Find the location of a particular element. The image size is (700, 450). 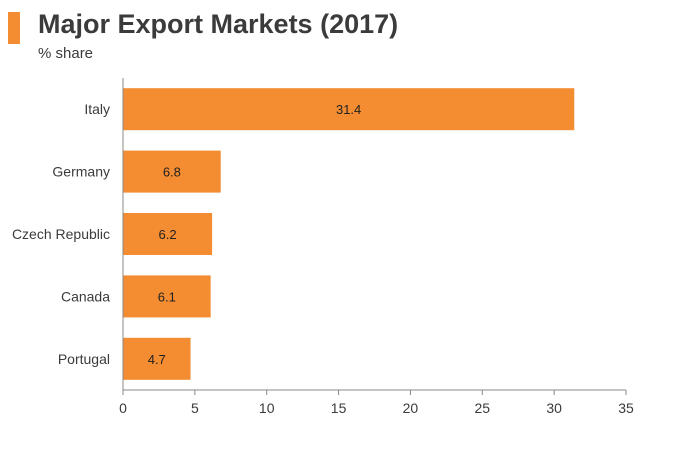

category-label-czech-republic: Czech Republic is located at coordinates (61, 234).